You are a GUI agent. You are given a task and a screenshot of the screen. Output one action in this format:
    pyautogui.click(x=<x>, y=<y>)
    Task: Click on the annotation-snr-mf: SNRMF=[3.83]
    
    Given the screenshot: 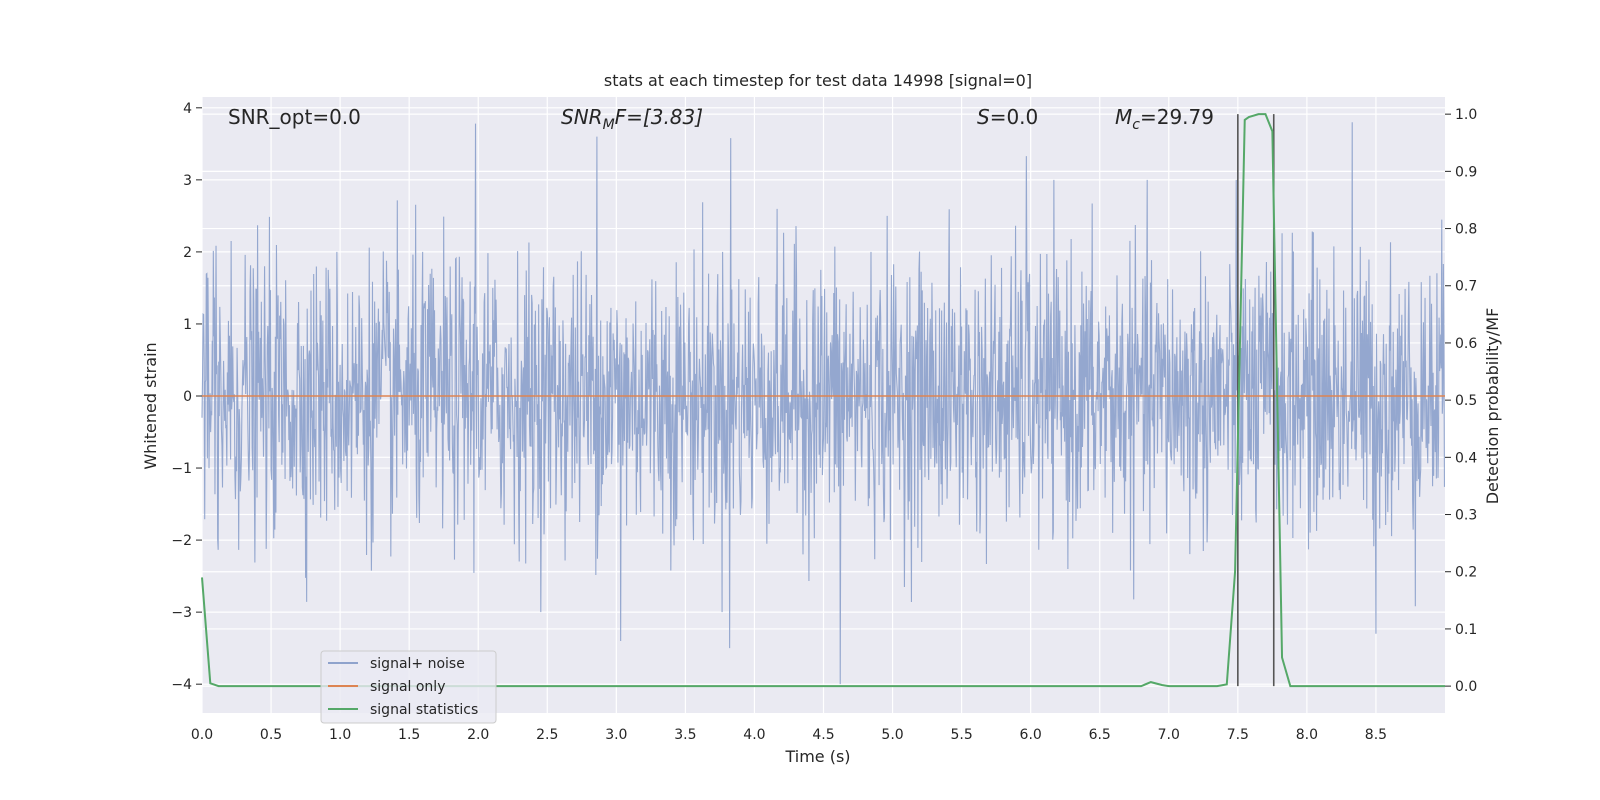 What is the action you would take?
    pyautogui.click(x=632, y=119)
    